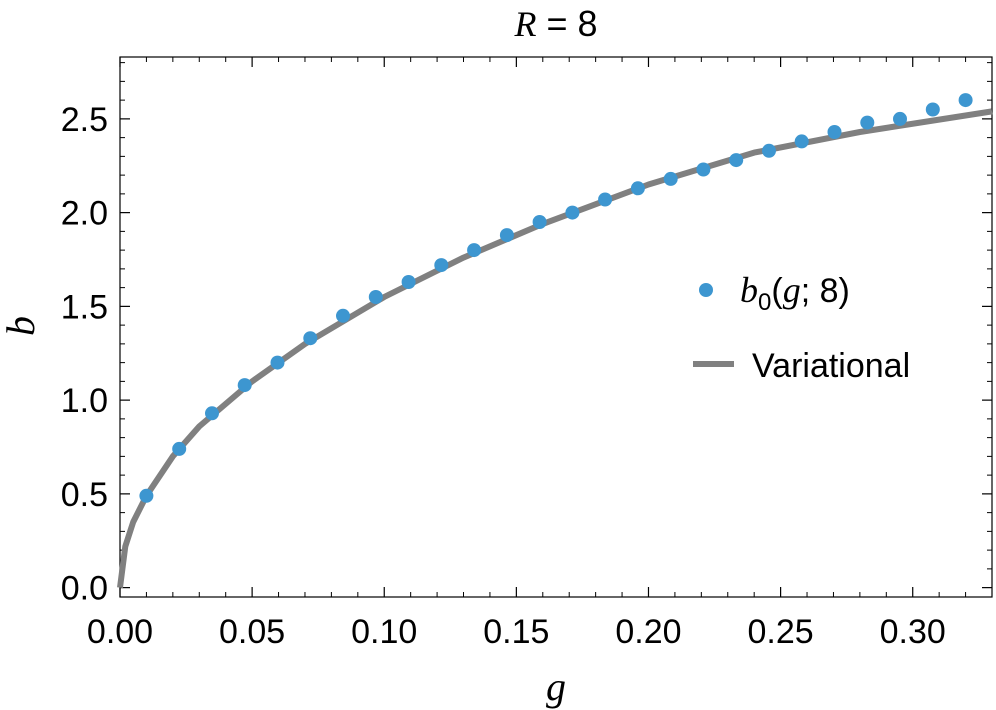 The width and height of the screenshot is (996, 710). Describe the element at coordinates (252, 632) in the screenshot. I see `x-tick-label: 0.05` at that location.